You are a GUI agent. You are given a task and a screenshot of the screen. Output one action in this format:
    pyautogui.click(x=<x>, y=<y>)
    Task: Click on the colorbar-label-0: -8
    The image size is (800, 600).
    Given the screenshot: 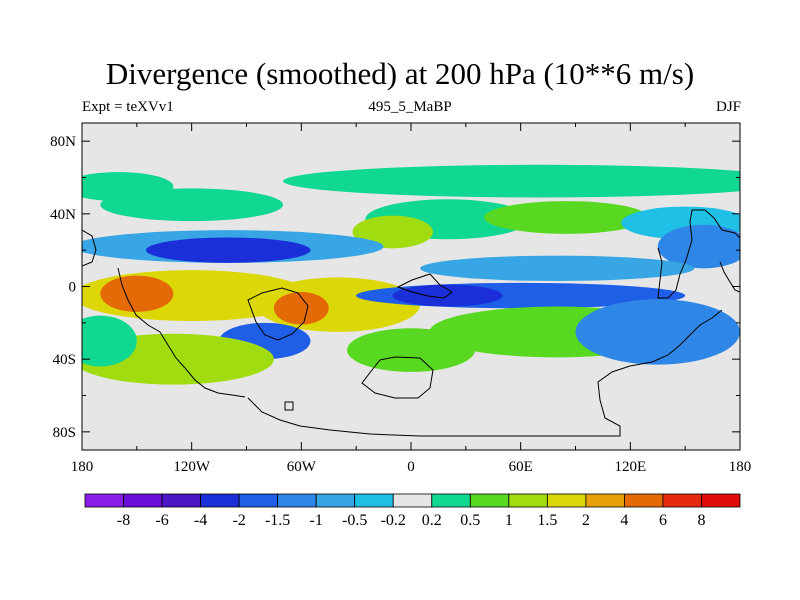 What is the action you would take?
    pyautogui.click(x=123, y=520)
    